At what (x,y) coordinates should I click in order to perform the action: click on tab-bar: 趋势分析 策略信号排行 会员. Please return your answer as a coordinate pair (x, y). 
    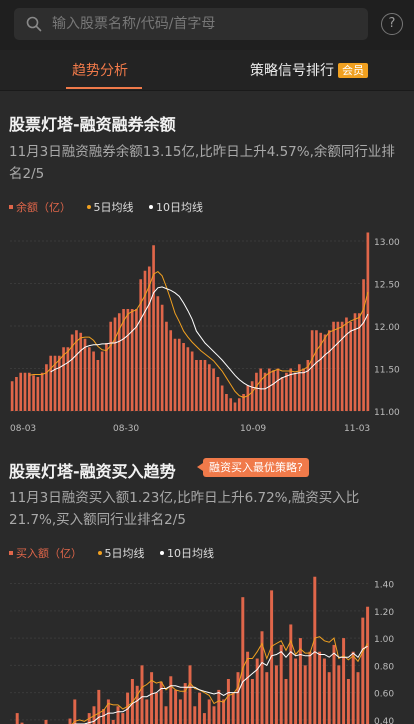
    Looking at the image, I should click on (207, 70).